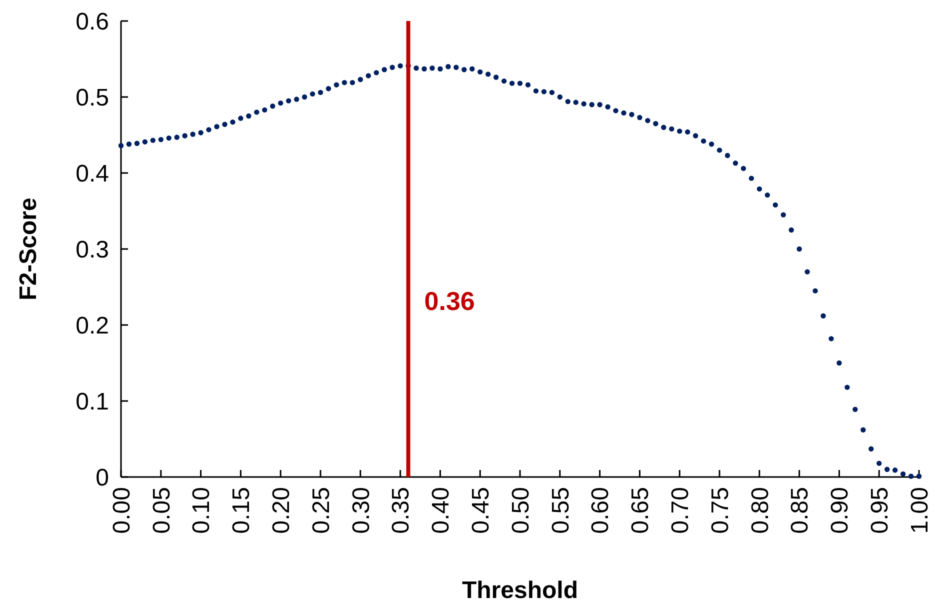 Image resolution: width=935 pixels, height=606 pixels. Describe the element at coordinates (92, 326) in the screenshot. I see `y-tick-label: 0.2` at that location.